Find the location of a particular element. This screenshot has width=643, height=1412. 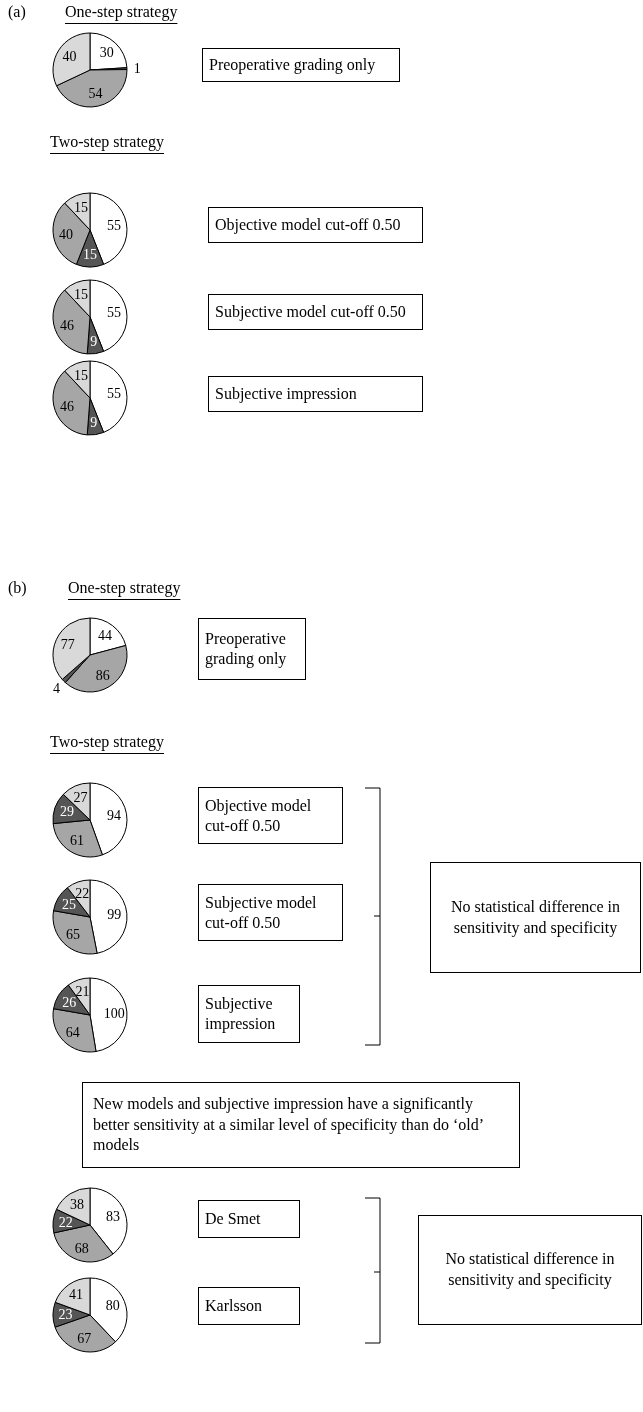

text: (b) is located at coordinates (17, 587).